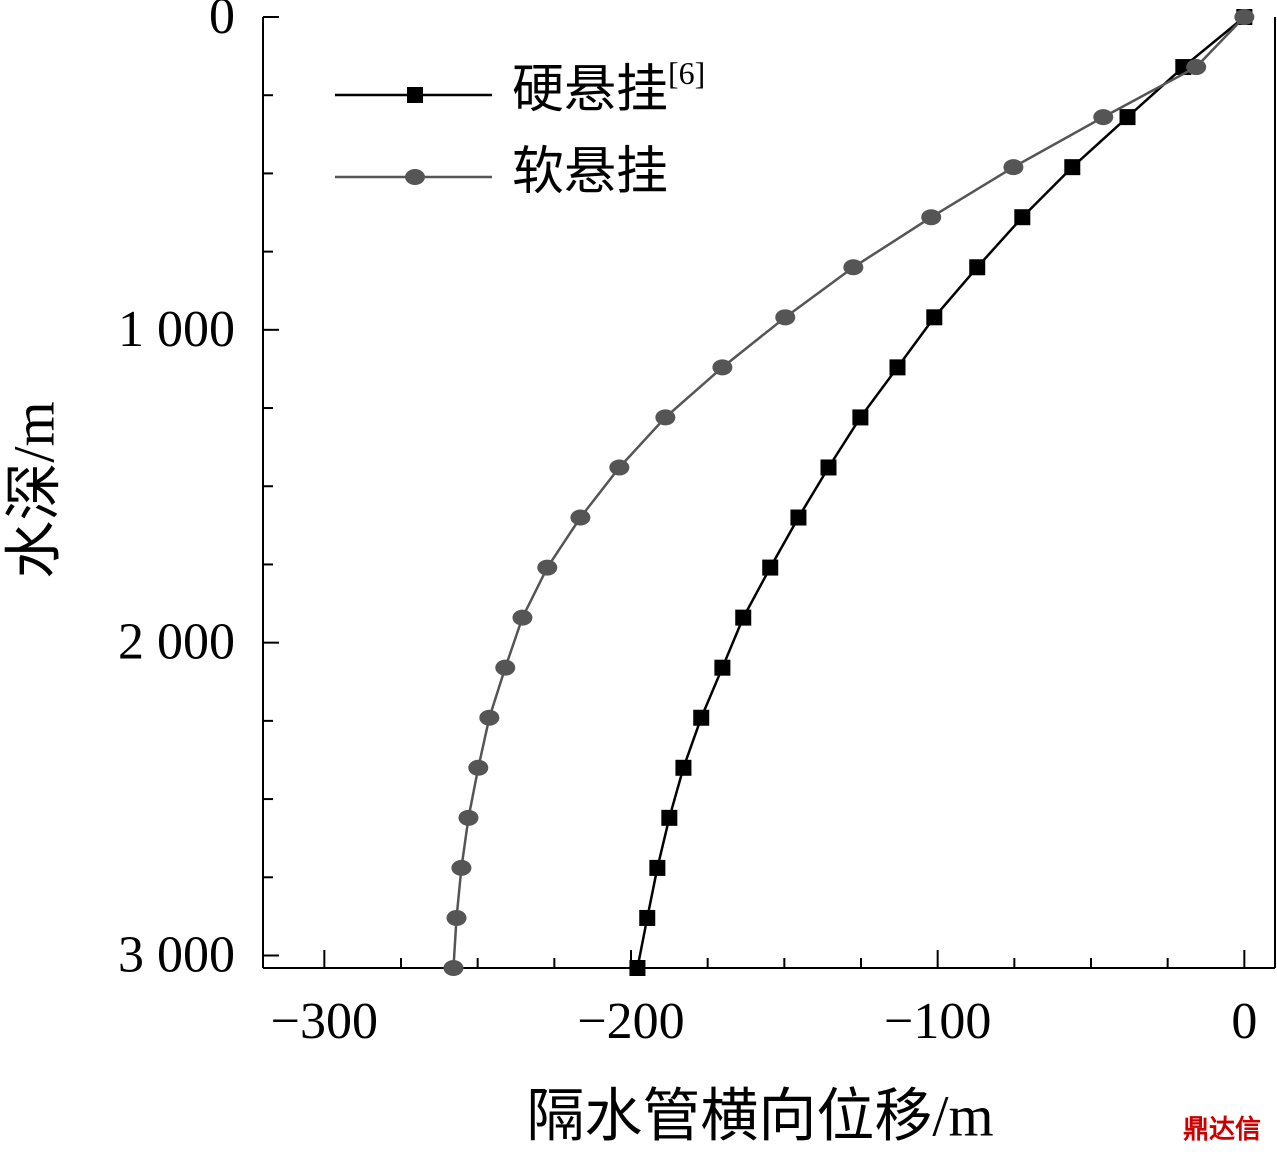 The height and width of the screenshot is (1156, 1277). I want to click on legend-label: 软悬挂, so click(590, 172).